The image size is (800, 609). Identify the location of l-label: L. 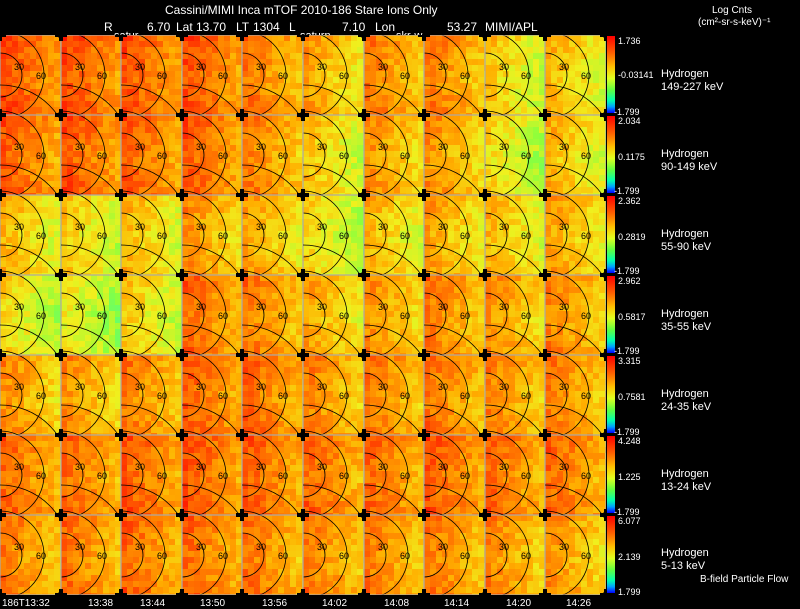
(292, 27).